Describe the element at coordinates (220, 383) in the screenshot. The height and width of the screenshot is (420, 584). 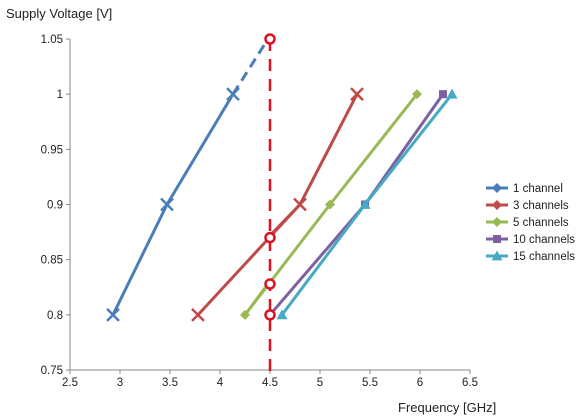
I see `x-tick-label: 4` at that location.